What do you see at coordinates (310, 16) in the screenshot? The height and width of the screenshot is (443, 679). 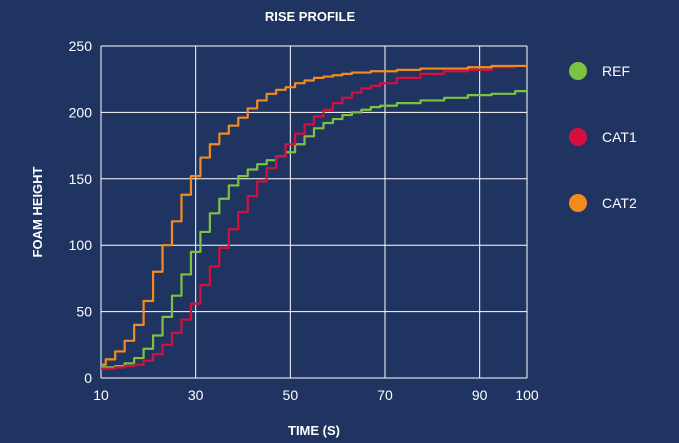 I see `chart-title: RISE PROFILE` at bounding box center [310, 16].